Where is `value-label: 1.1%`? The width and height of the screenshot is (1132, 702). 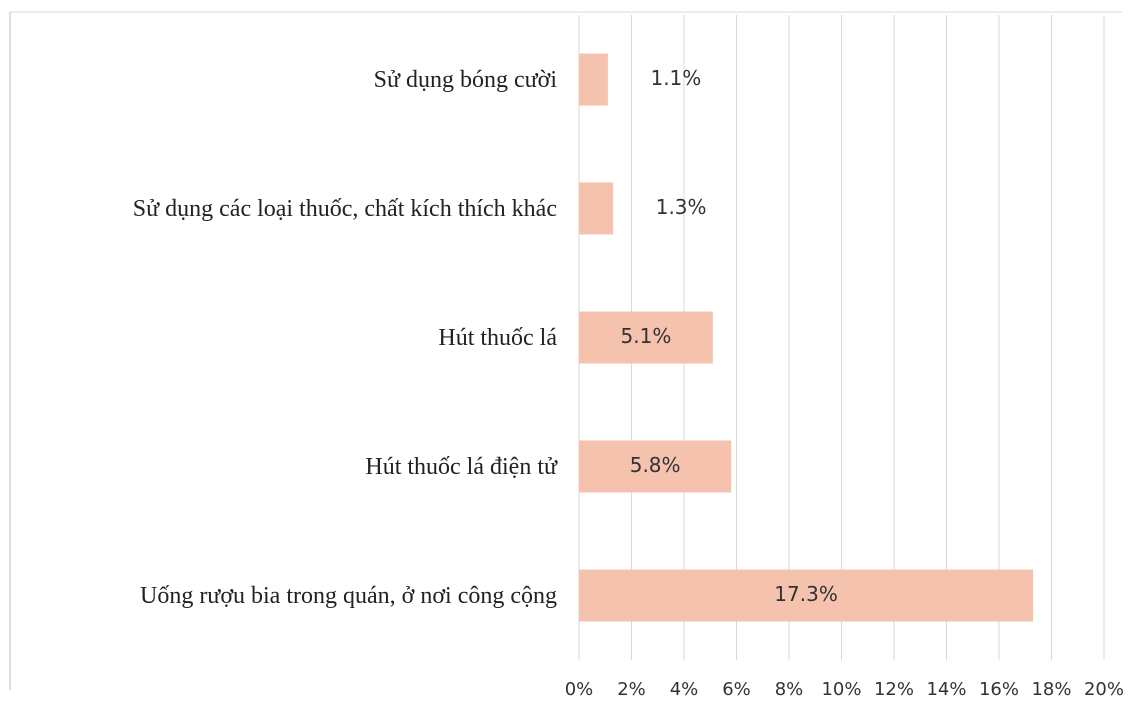 value-label: 1.1% is located at coordinates (675, 78).